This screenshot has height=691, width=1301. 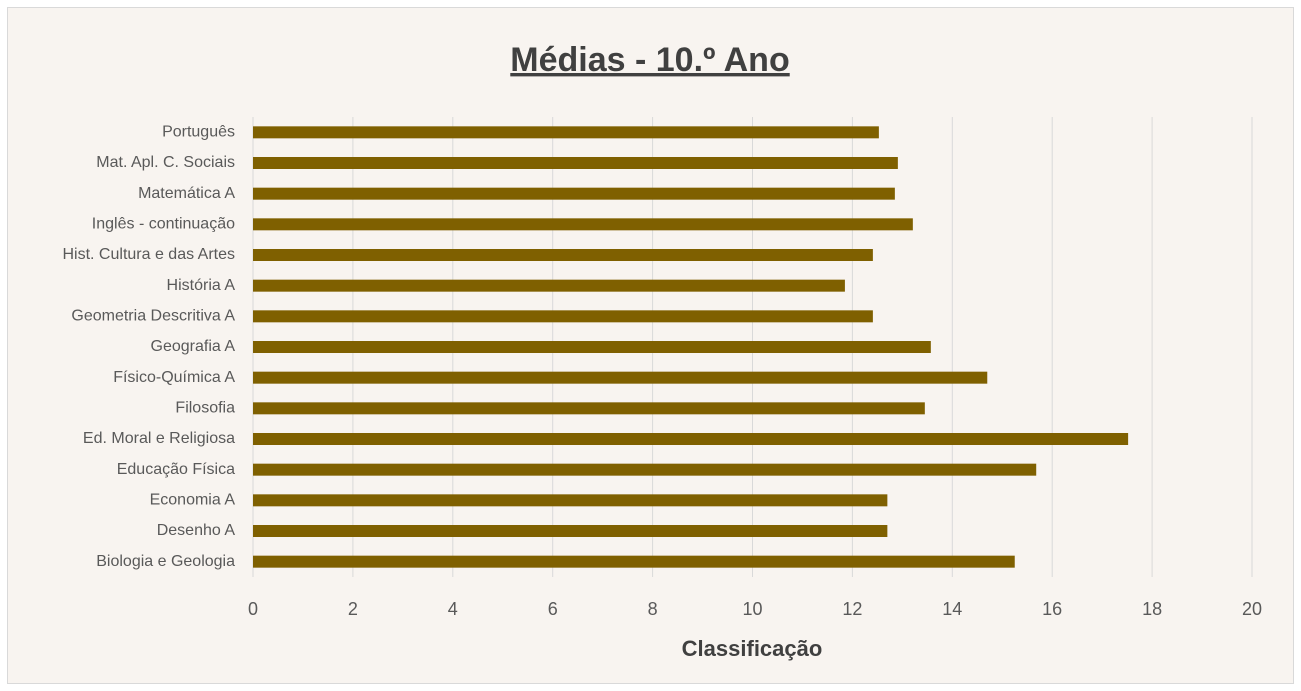 What do you see at coordinates (198, 132) in the screenshot?
I see `y-tick-label: Português` at bounding box center [198, 132].